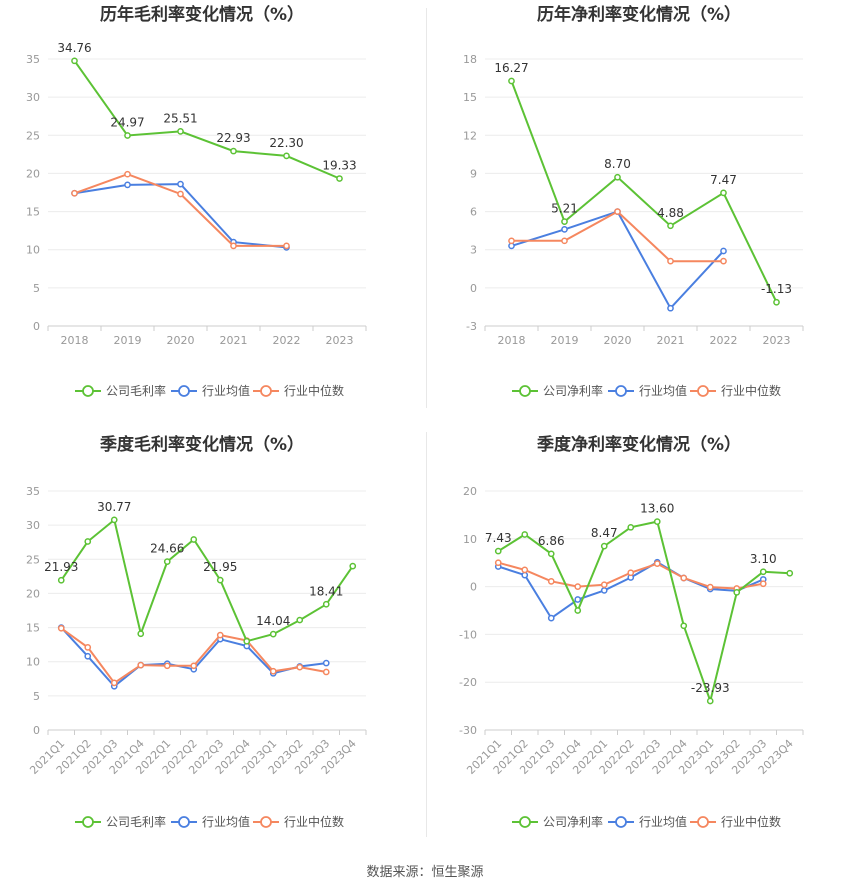 The height and width of the screenshot is (891, 850). Describe the element at coordinates (471, 326) in the screenshot. I see `y-tick-label: -3` at that location.